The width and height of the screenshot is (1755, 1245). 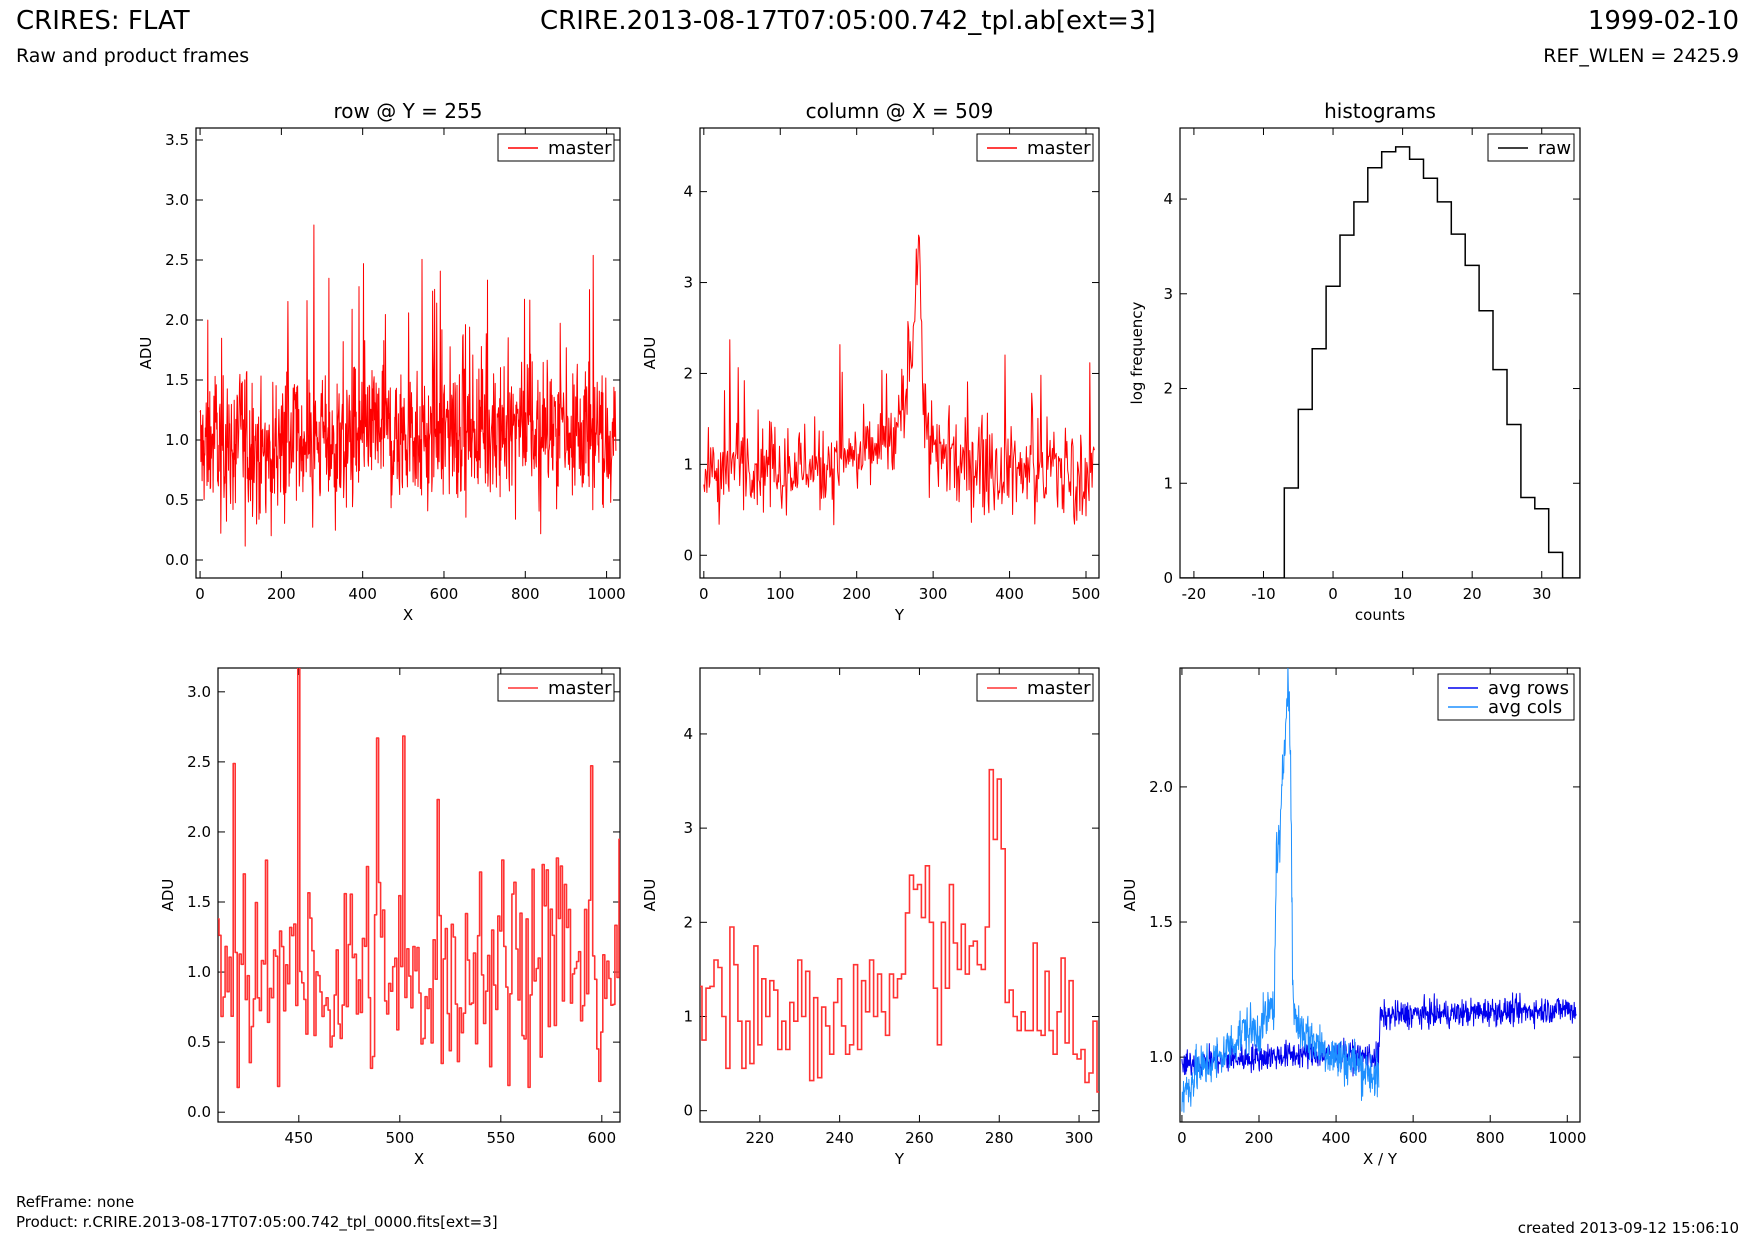 I want to click on figure-subtitle: Raw and product frames, so click(x=133, y=56).